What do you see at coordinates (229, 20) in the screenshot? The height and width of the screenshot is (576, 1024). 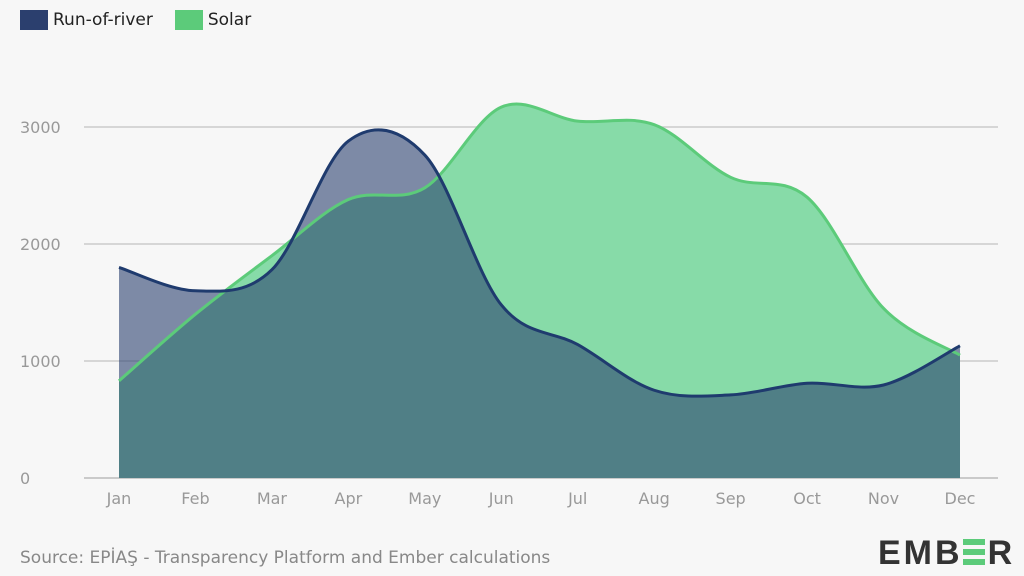 I see `legend-label-solar: Solar` at bounding box center [229, 20].